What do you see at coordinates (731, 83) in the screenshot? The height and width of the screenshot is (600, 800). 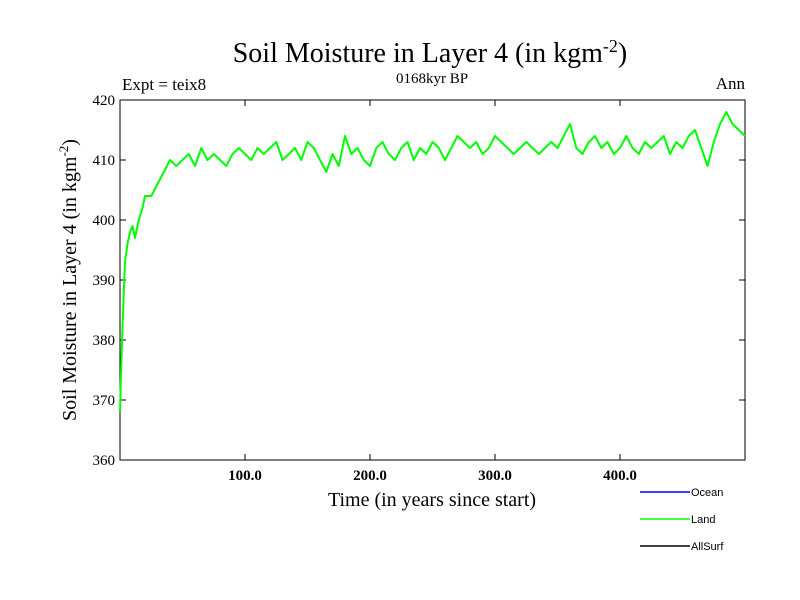 I see `season-label: Ann` at bounding box center [731, 83].